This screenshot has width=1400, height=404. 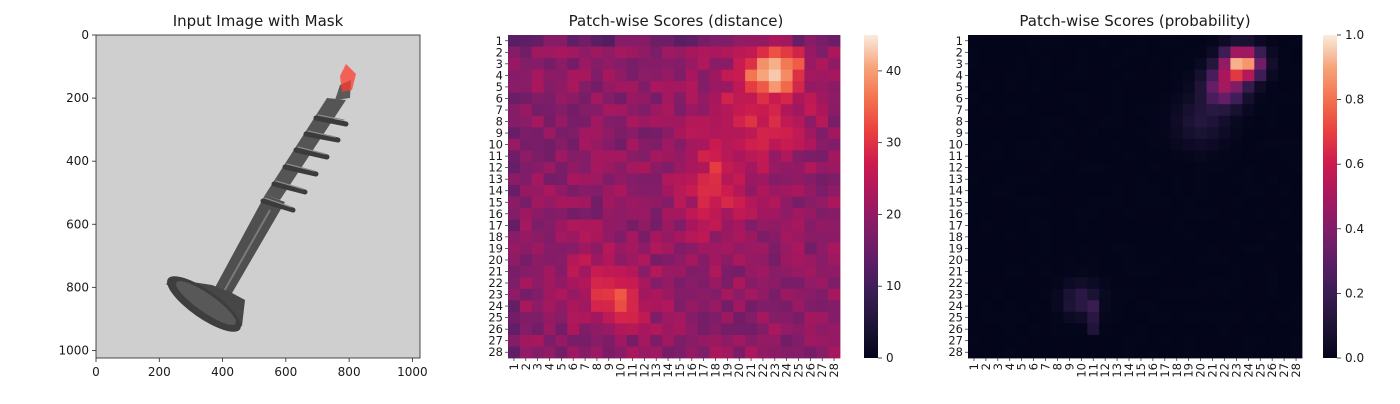 What do you see at coordinates (893, 143) in the screenshot?
I see `colorbar-tick-label: 30` at bounding box center [893, 143].